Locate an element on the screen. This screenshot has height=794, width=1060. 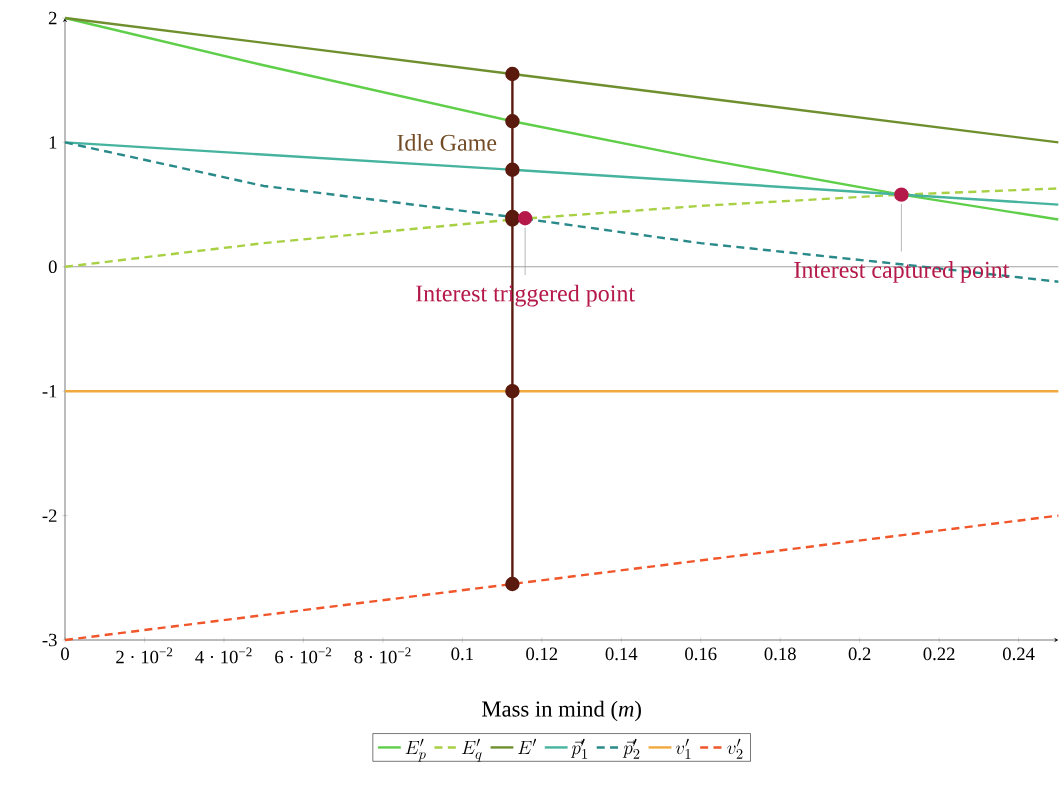
legend-label: $E'_q$ is located at coordinates (471, 750).